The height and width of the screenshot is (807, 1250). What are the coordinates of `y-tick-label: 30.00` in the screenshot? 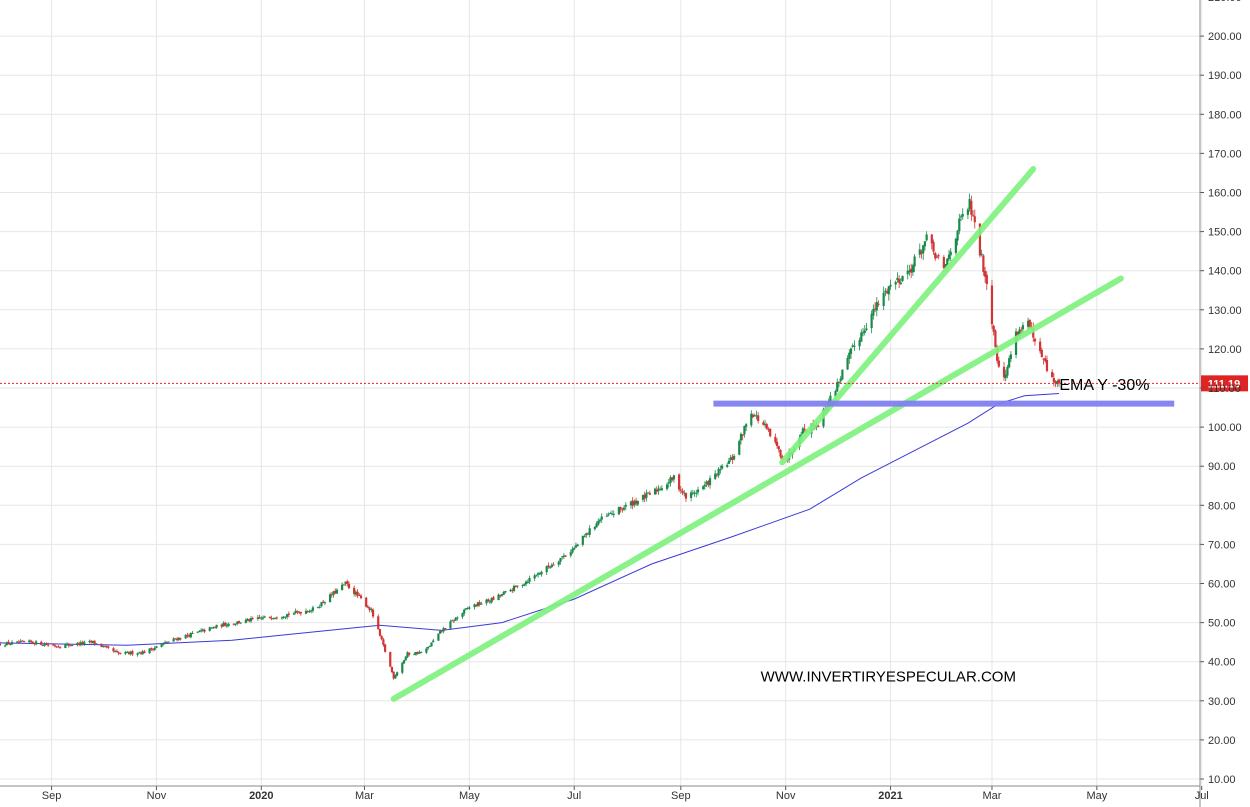 It's located at (1222, 702).